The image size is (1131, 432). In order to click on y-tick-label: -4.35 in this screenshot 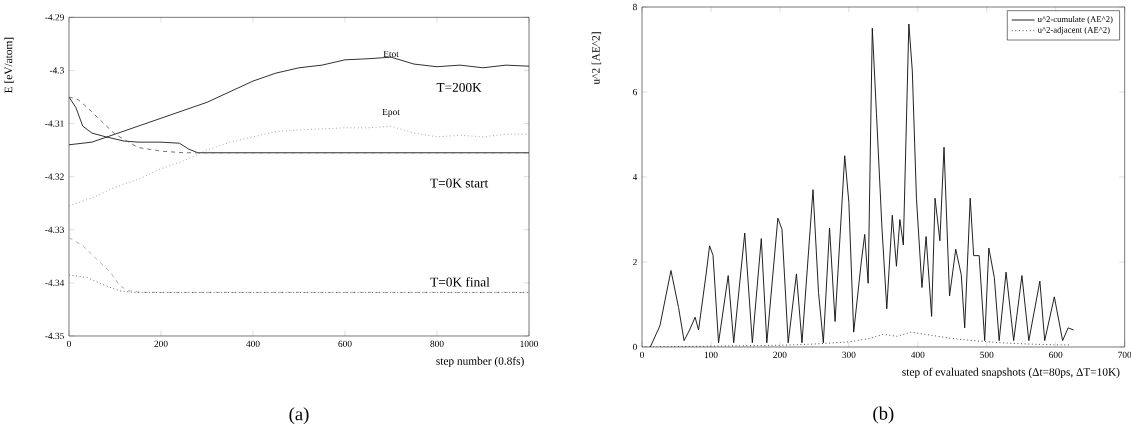, I will do `click(54, 336)`.